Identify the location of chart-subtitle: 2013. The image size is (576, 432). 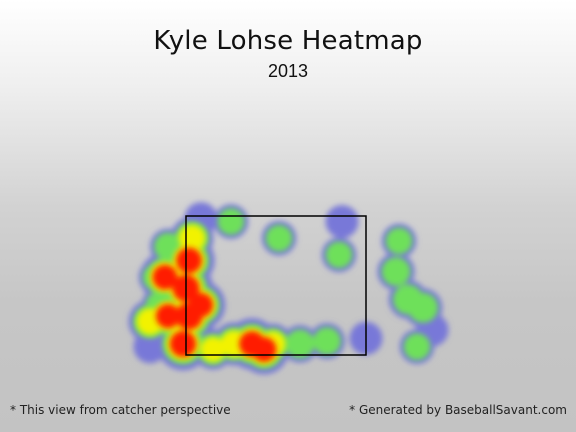
(288, 71).